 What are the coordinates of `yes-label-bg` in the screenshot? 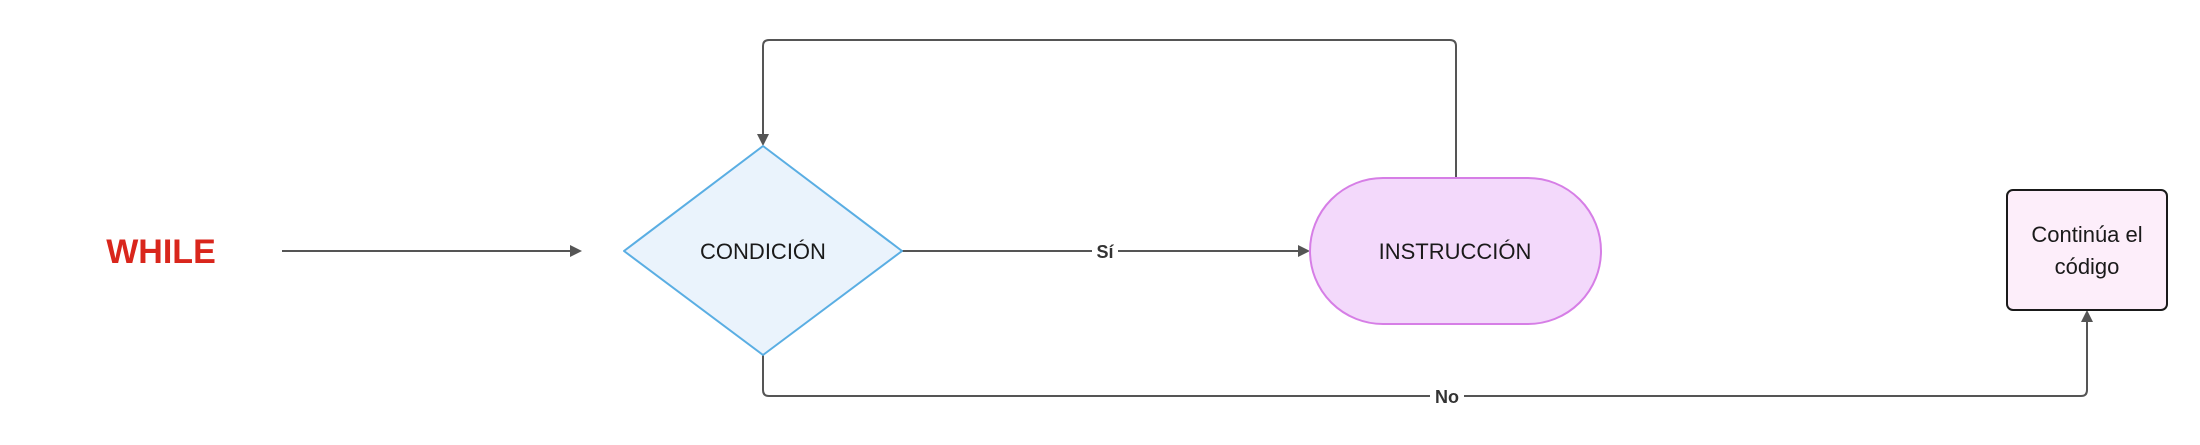 It's located at (1105, 251).